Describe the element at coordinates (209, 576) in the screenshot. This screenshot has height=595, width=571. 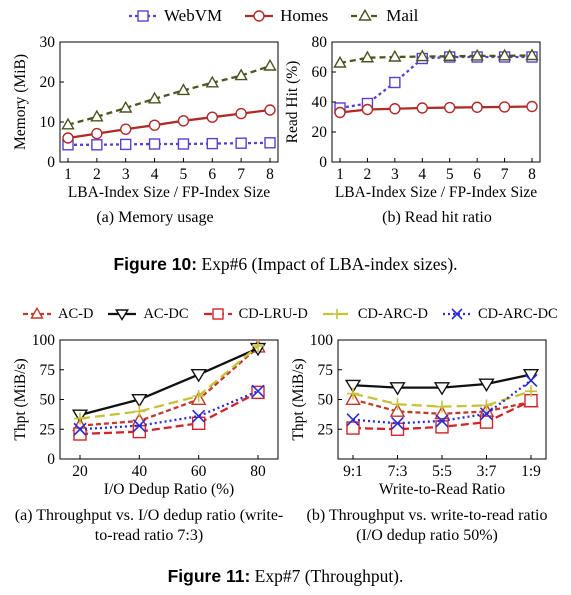
I see `fig11-caption-label: Figure 11:` at that location.